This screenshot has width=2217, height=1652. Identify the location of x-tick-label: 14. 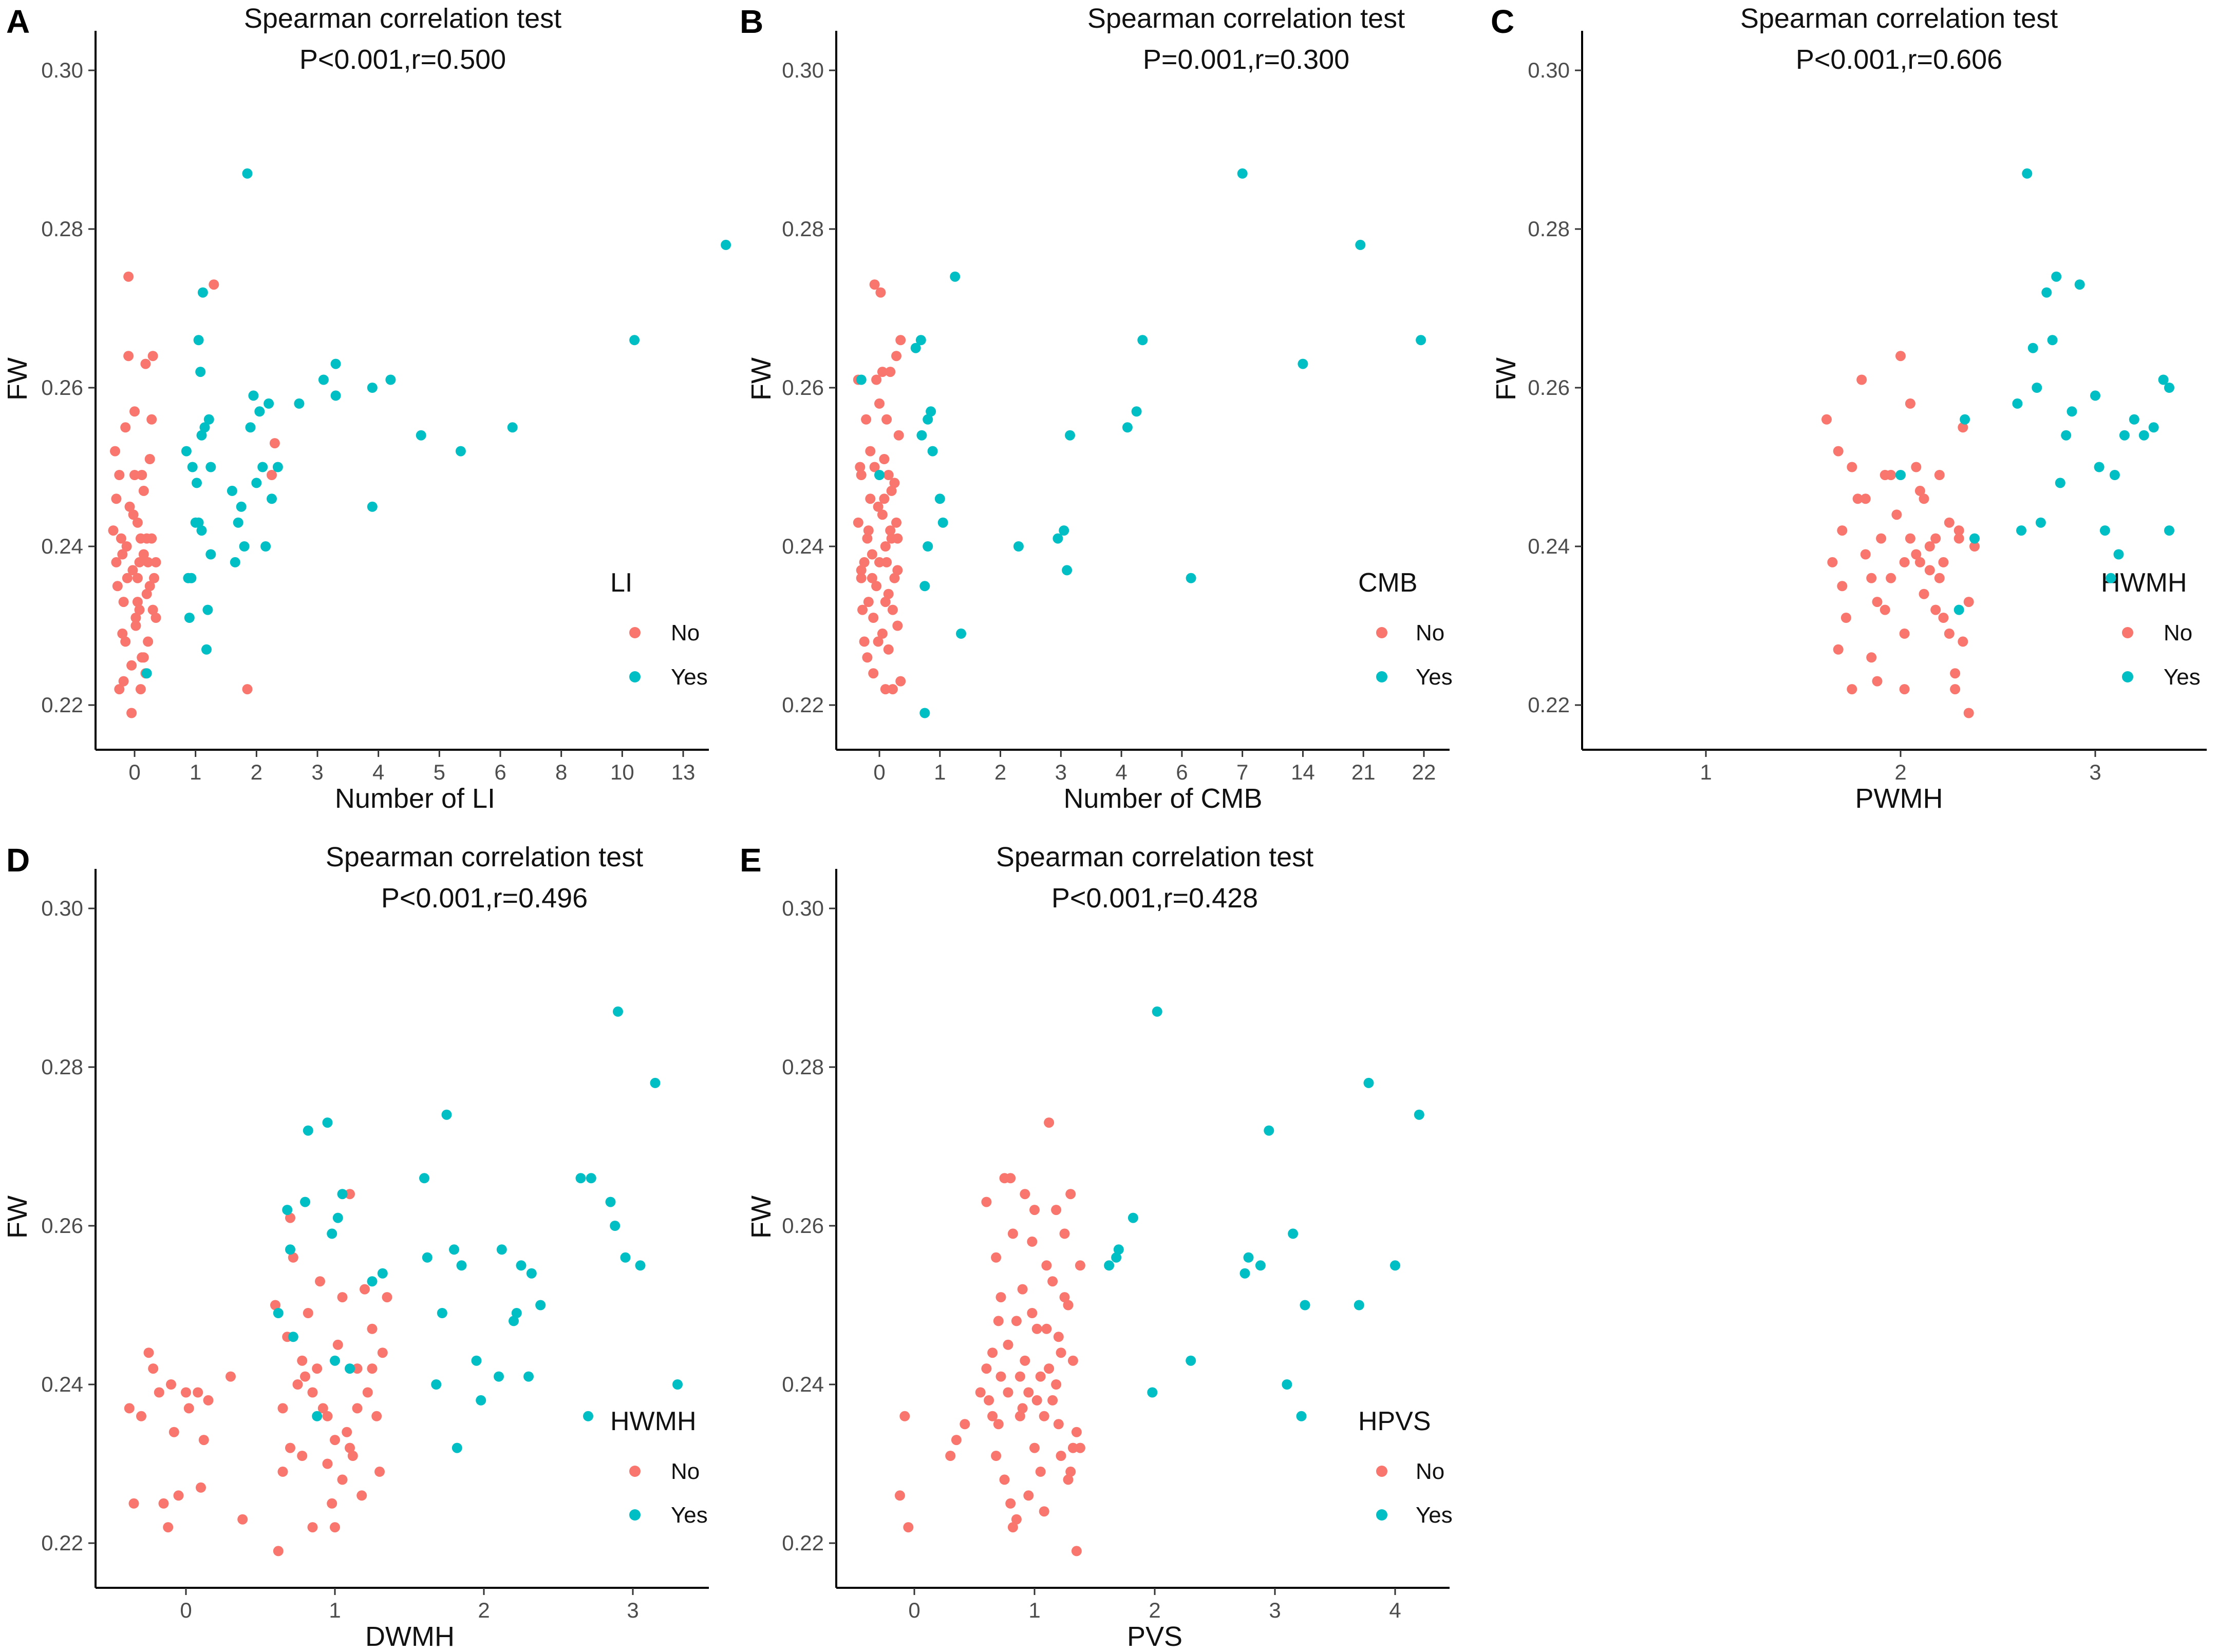
(1303, 772).